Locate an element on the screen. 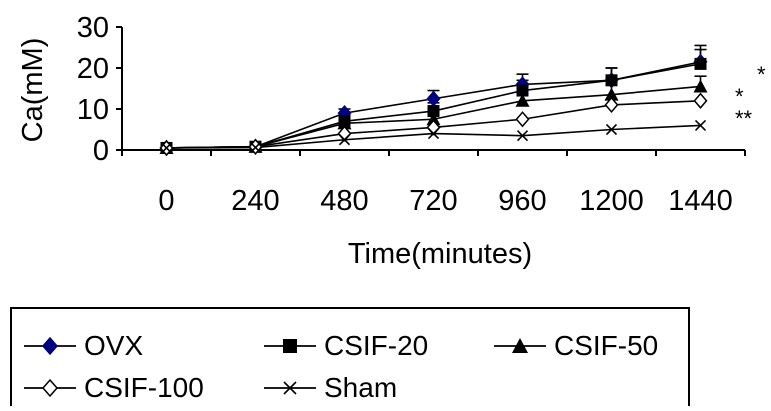 The height and width of the screenshot is (411, 771). legend-csif-20-symbol is located at coordinates (290, 346).